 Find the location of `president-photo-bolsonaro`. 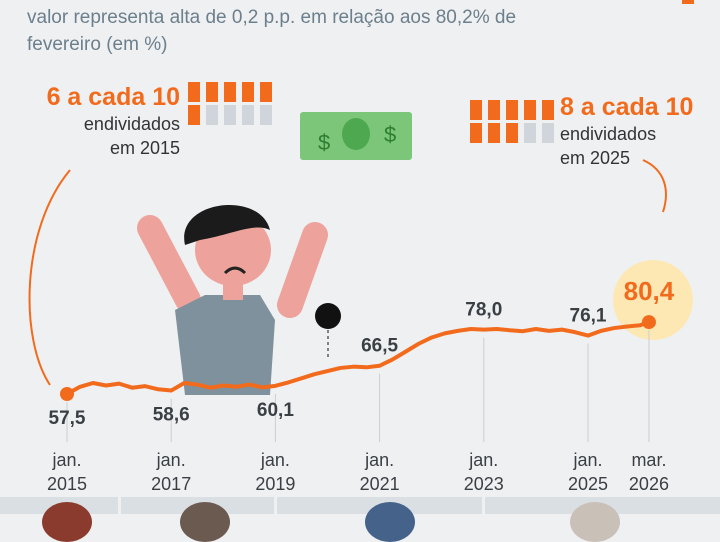

president-photo-bolsonaro is located at coordinates (390, 522).